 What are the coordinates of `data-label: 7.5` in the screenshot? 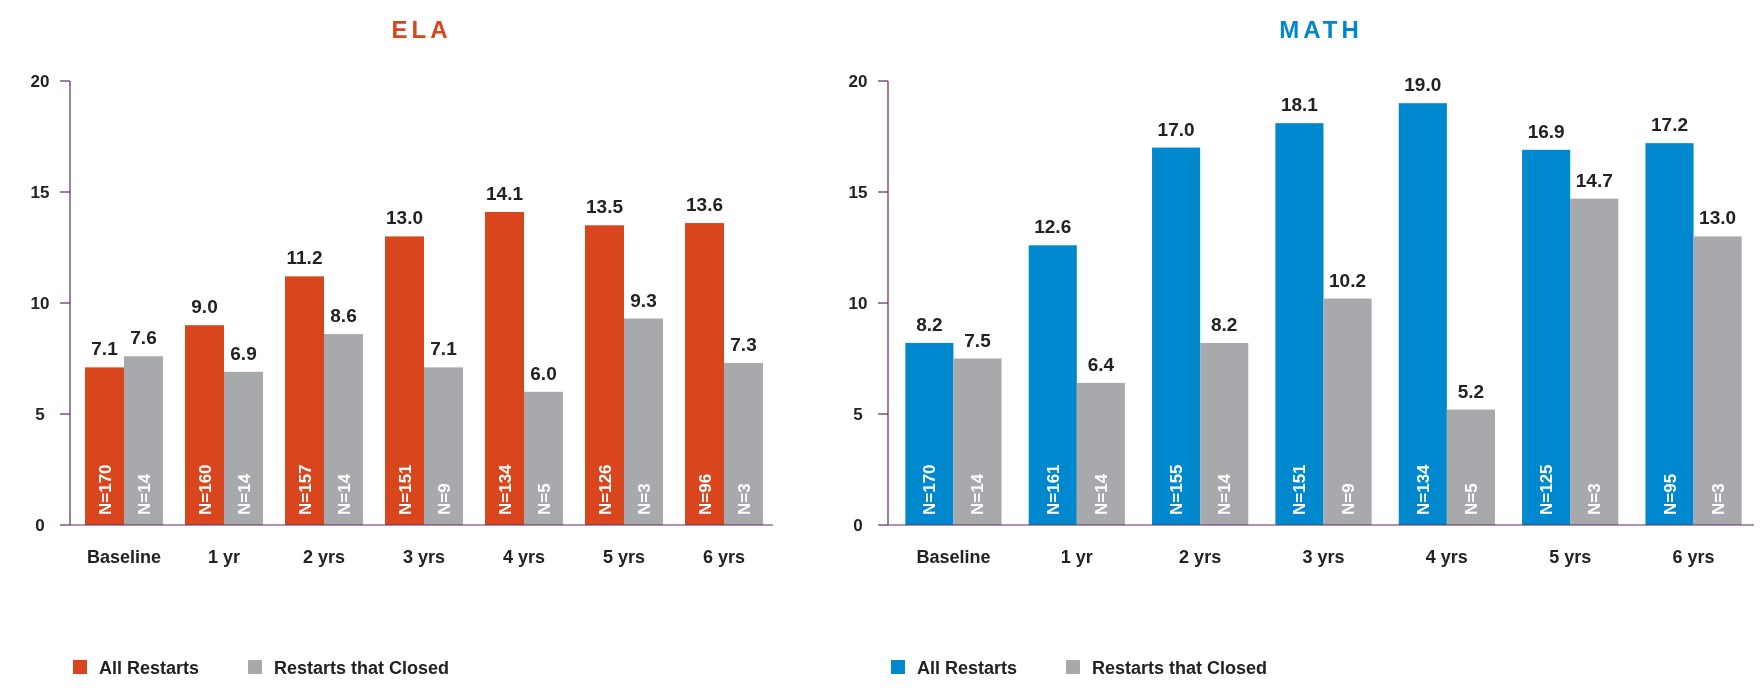 It's located at (978, 340).